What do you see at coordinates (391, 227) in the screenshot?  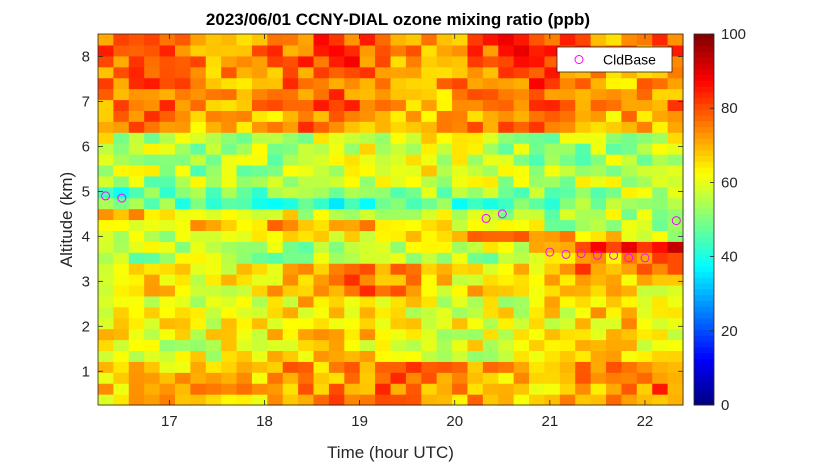 I see `cloud-base-markers` at bounding box center [391, 227].